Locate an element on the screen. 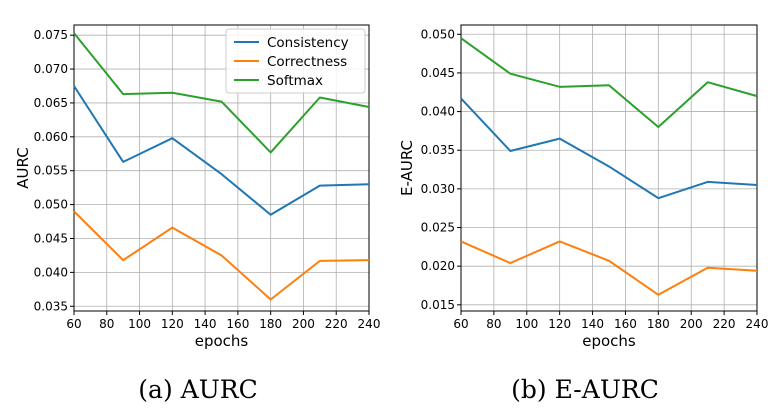  y-tick-label: 0.060 is located at coordinates (51, 137).